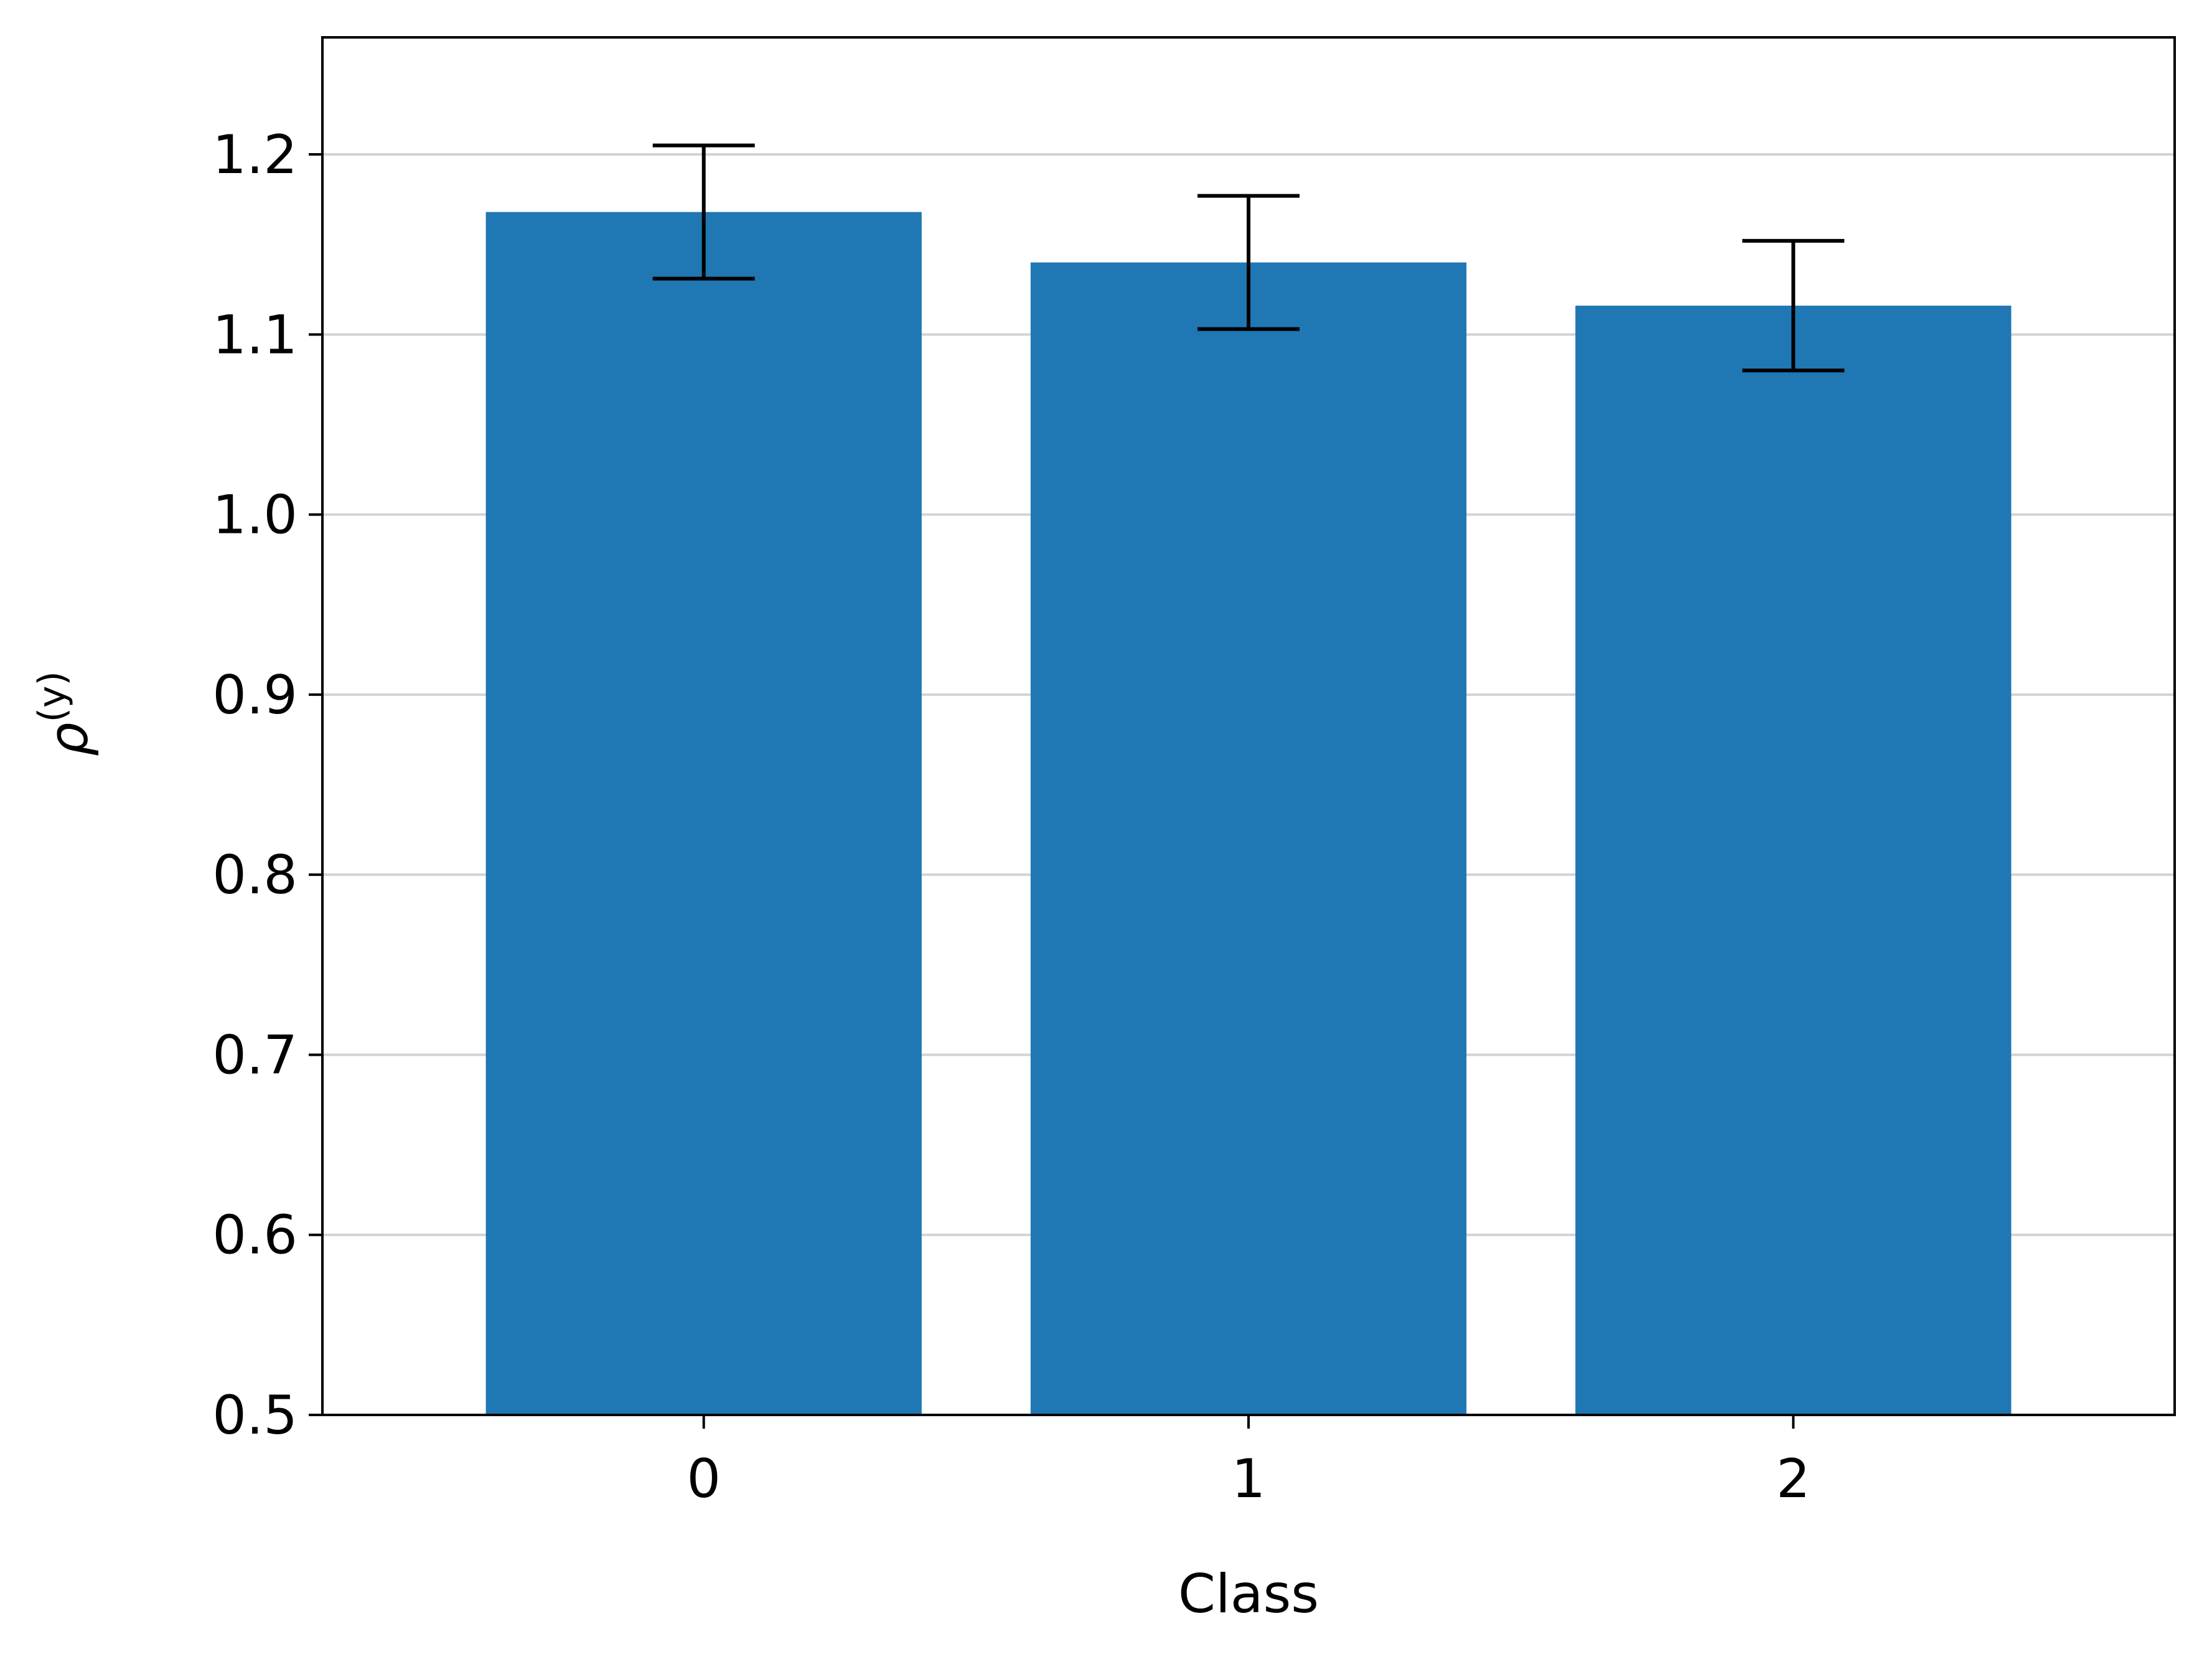 Image resolution: width=2212 pixels, height=1677 pixels. I want to click on x-axis-ticks: 0 1 2, so click(1249, 1462).